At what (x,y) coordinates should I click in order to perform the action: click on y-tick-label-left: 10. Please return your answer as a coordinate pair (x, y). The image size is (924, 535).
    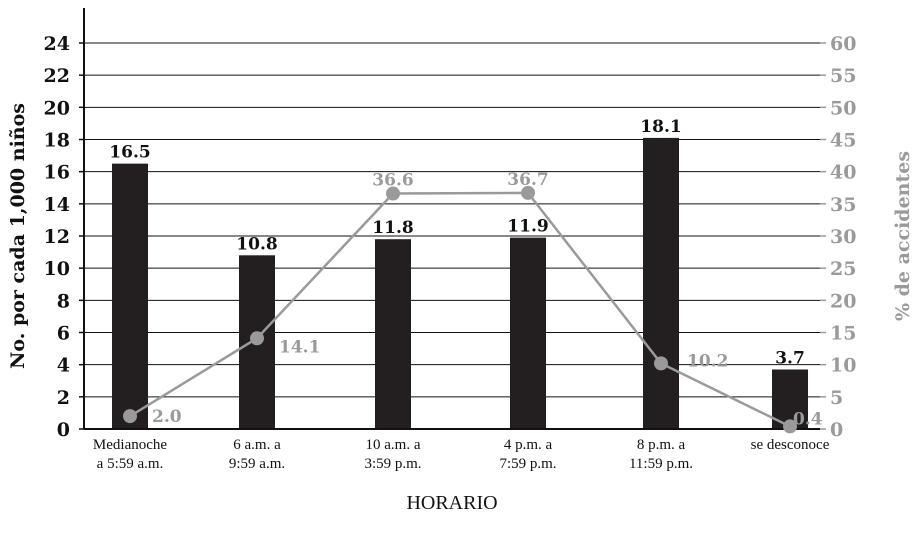
    Looking at the image, I should click on (57, 269).